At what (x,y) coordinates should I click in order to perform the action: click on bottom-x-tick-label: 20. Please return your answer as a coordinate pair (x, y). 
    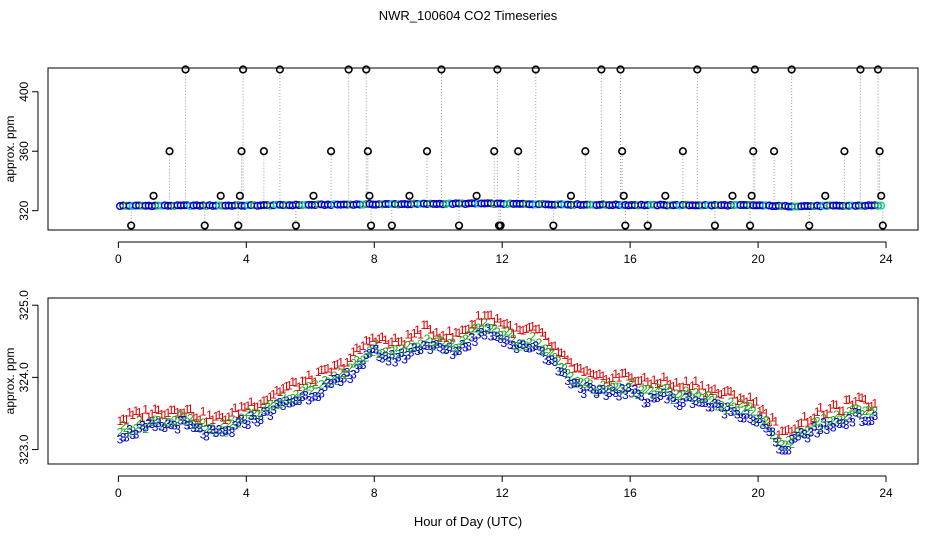
    Looking at the image, I should click on (758, 493).